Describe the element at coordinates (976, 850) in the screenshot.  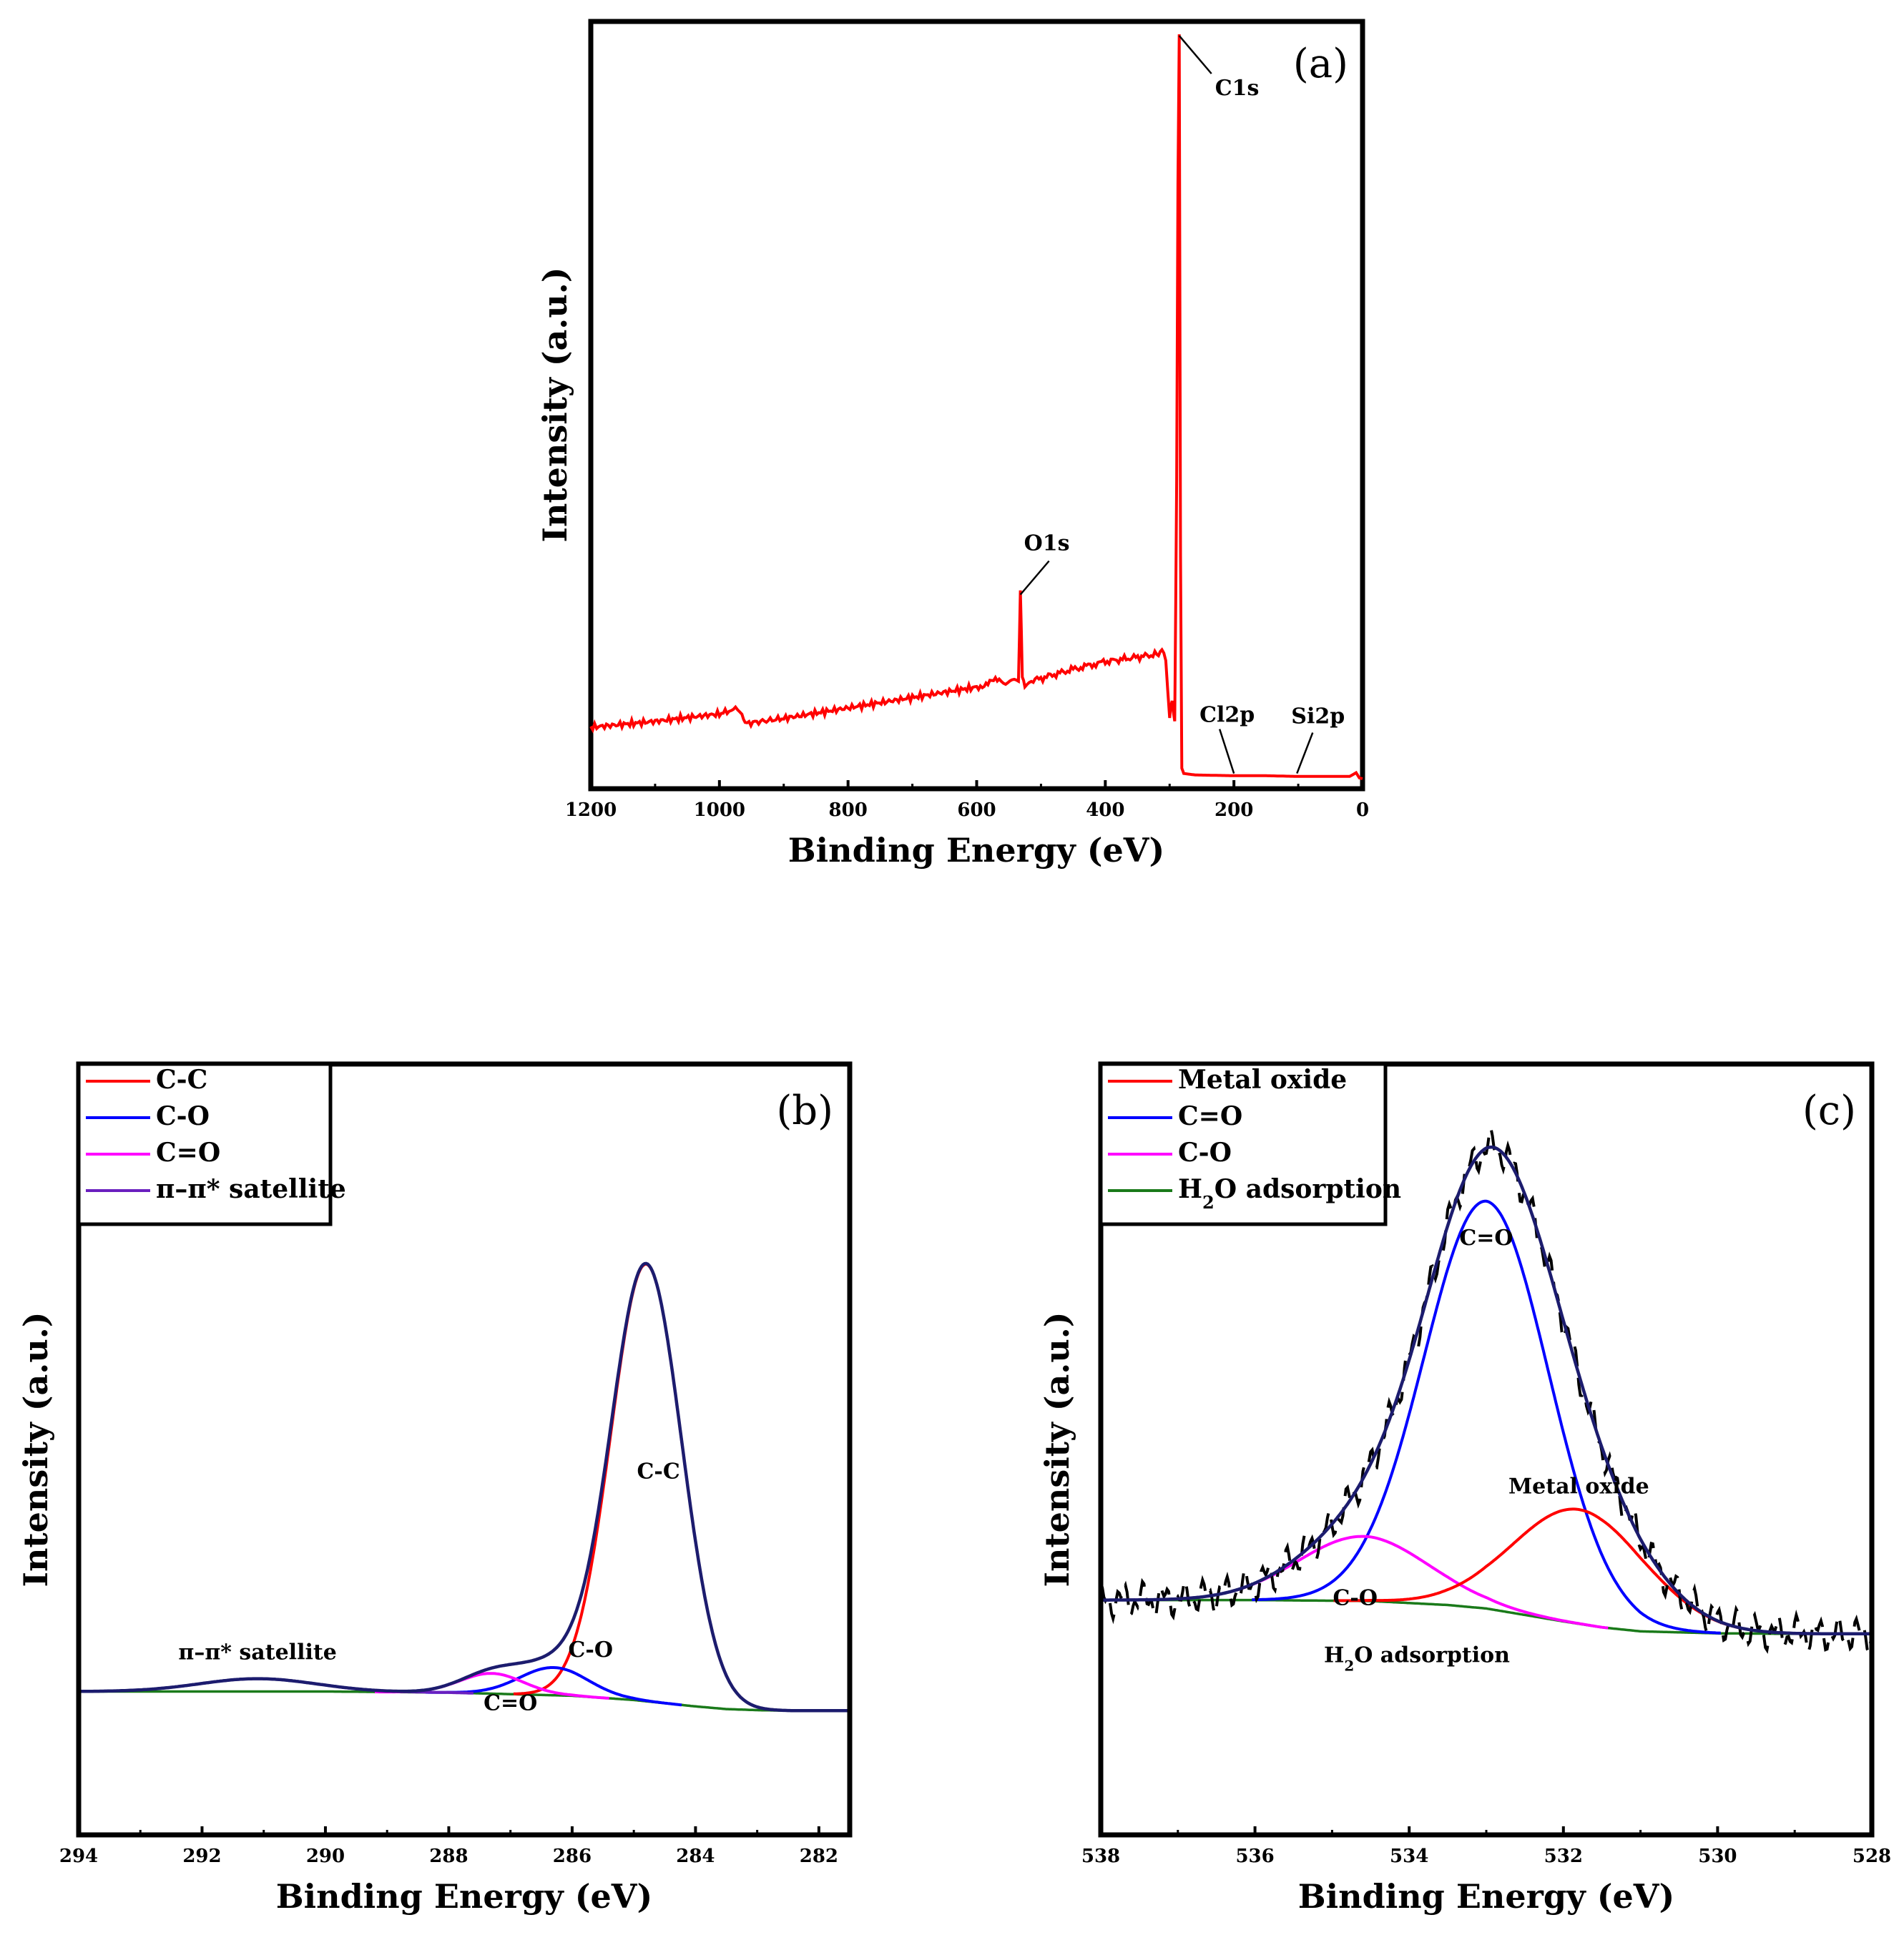
I see `panel-a-x-axis-title: Binding Energy (eV)` at that location.